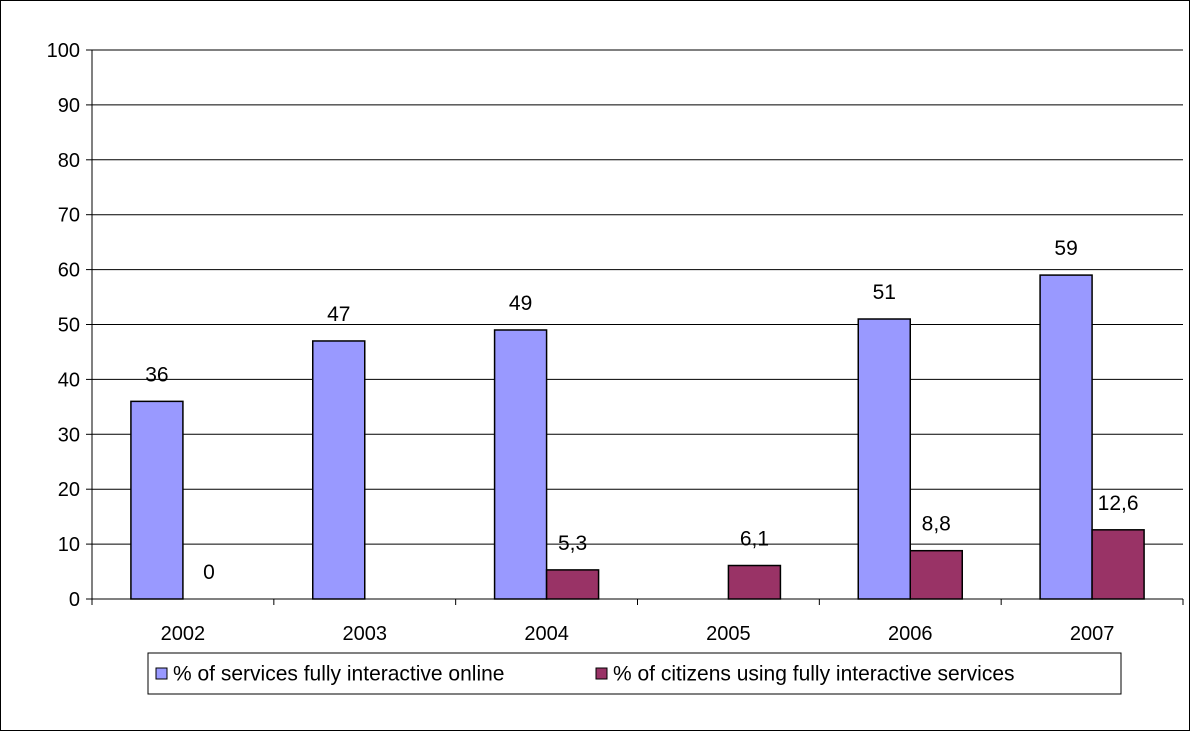 The width and height of the screenshot is (1190, 731). What do you see at coordinates (1118, 503) in the screenshot?
I see `data-label: 12,6` at bounding box center [1118, 503].